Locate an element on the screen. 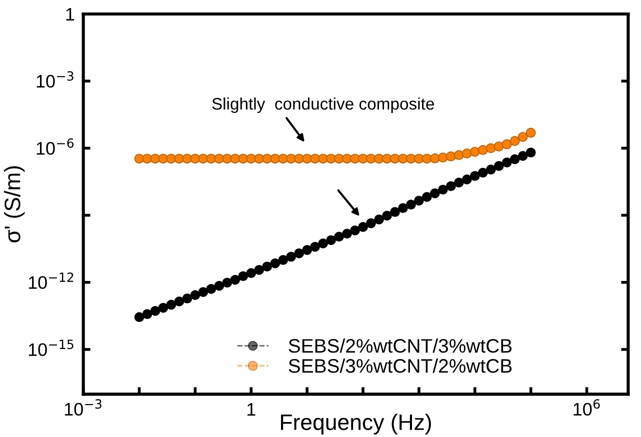 The height and width of the screenshot is (437, 641). y-tick-label: 10$^{−12}$ is located at coordinates (51, 280).